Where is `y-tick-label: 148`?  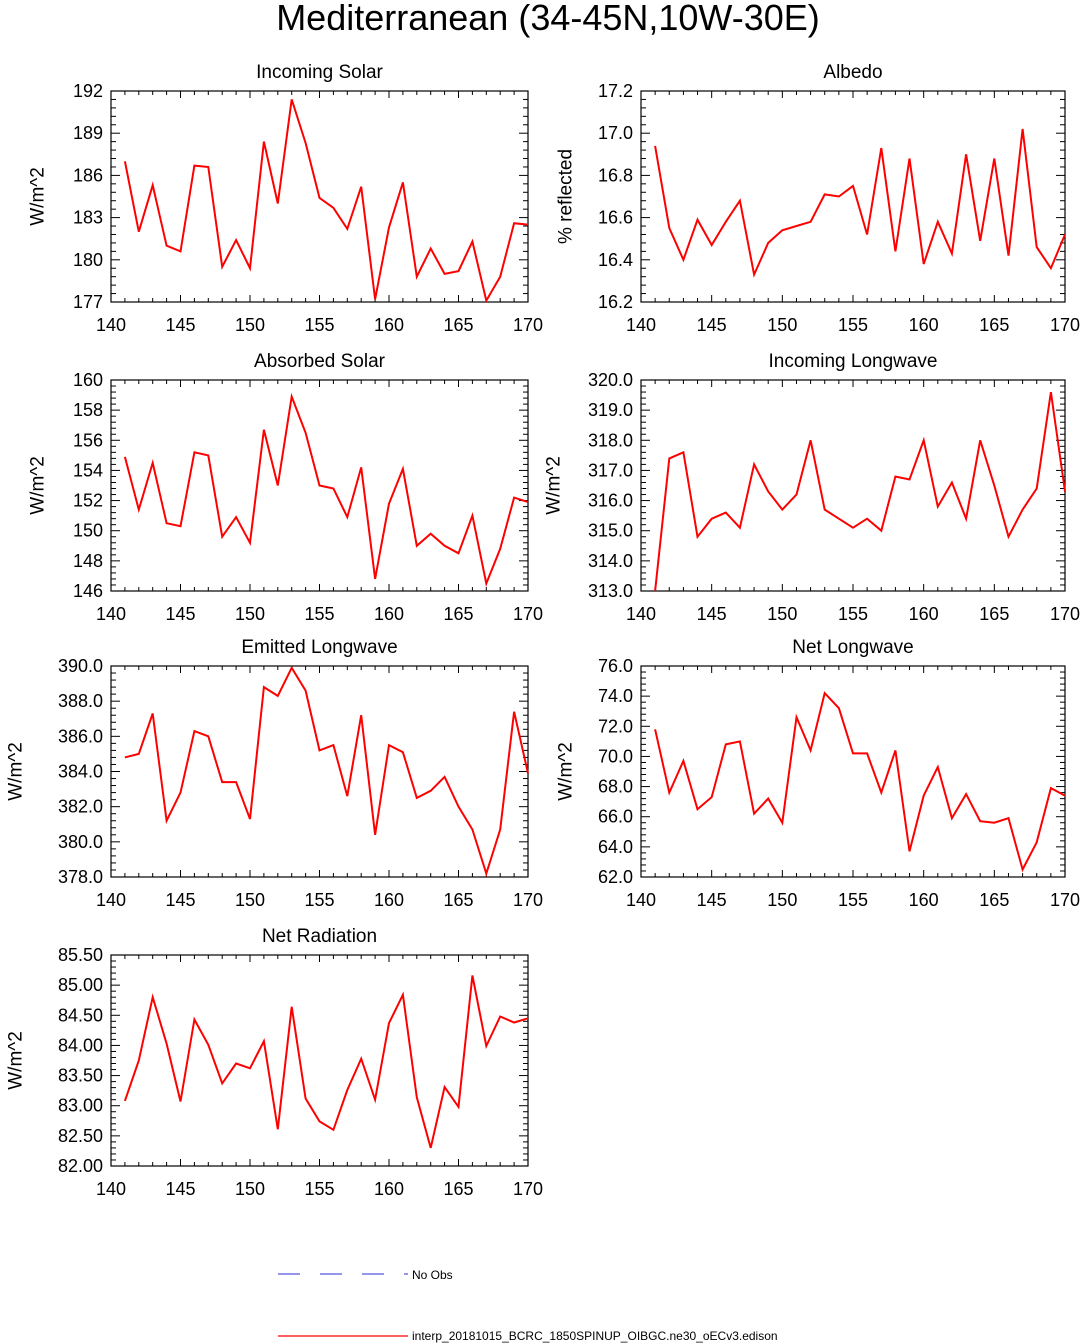
y-tick-label: 148 is located at coordinates (88, 561).